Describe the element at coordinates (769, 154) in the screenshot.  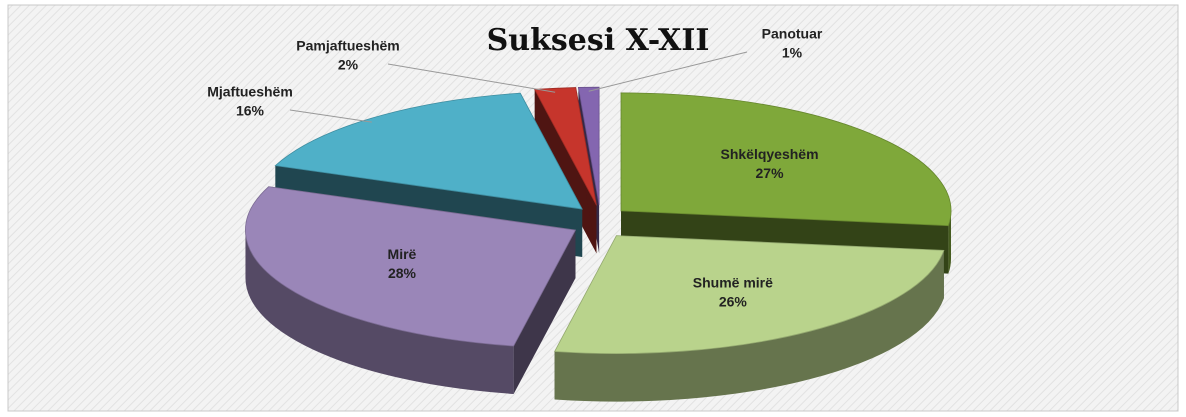
I see `slice-label: Shkëlqyeshëm` at that location.